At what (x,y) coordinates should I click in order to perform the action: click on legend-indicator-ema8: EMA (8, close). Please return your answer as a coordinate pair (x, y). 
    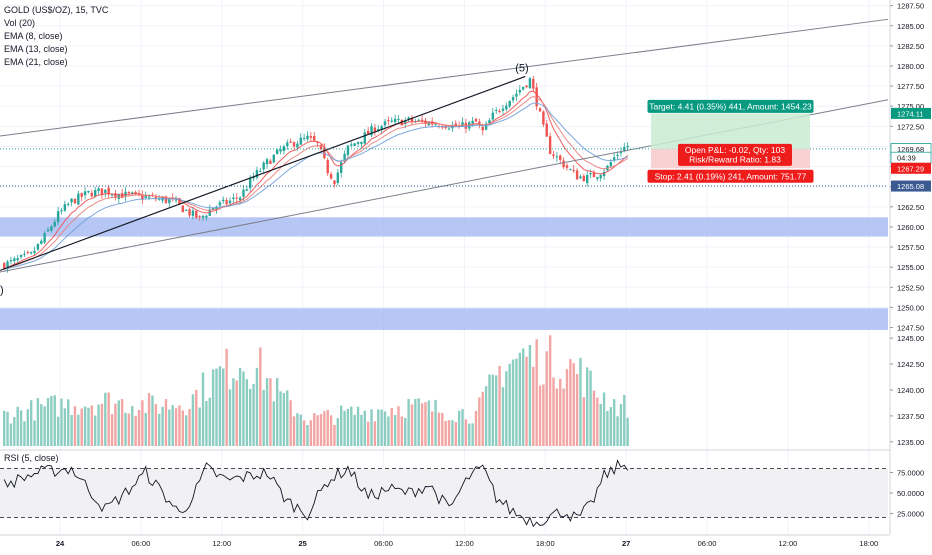
    Looking at the image, I should click on (33, 36).